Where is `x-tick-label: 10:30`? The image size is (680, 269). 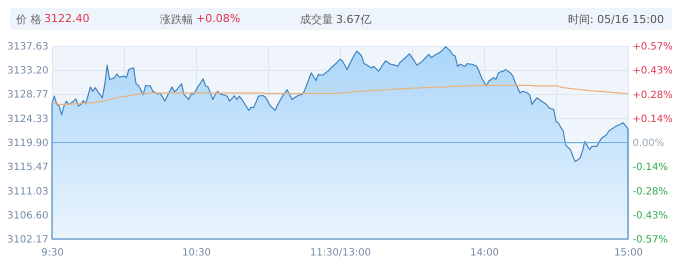
x-tick-label: 10:30 is located at coordinates (196, 253).